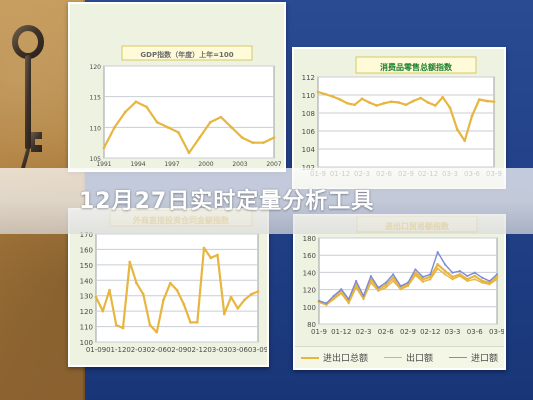 The height and width of the screenshot is (400, 533). I want to click on y-tick-label: 120, so click(96, 67).